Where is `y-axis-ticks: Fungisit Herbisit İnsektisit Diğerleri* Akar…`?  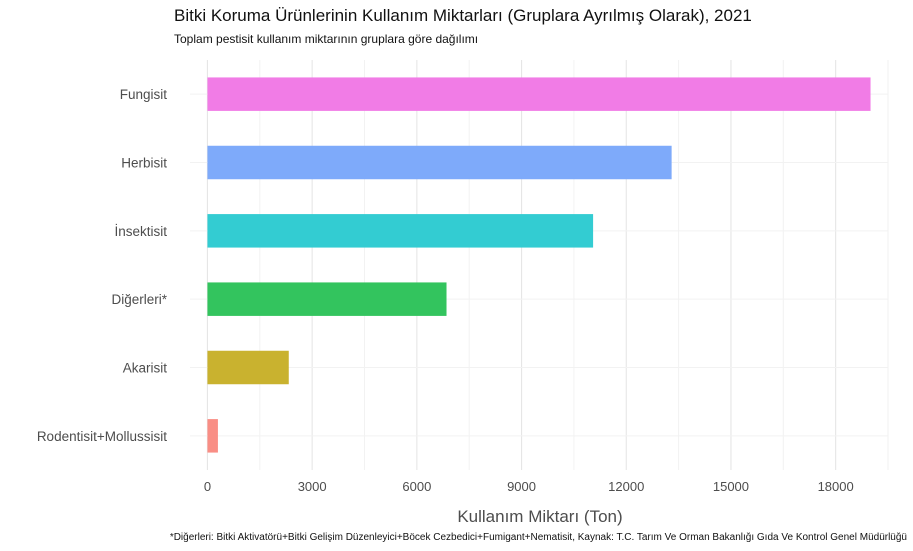
y-axis-ticks: Fungisit Herbisit İnsektisit Diğerleri* Akar… is located at coordinates (102, 265).